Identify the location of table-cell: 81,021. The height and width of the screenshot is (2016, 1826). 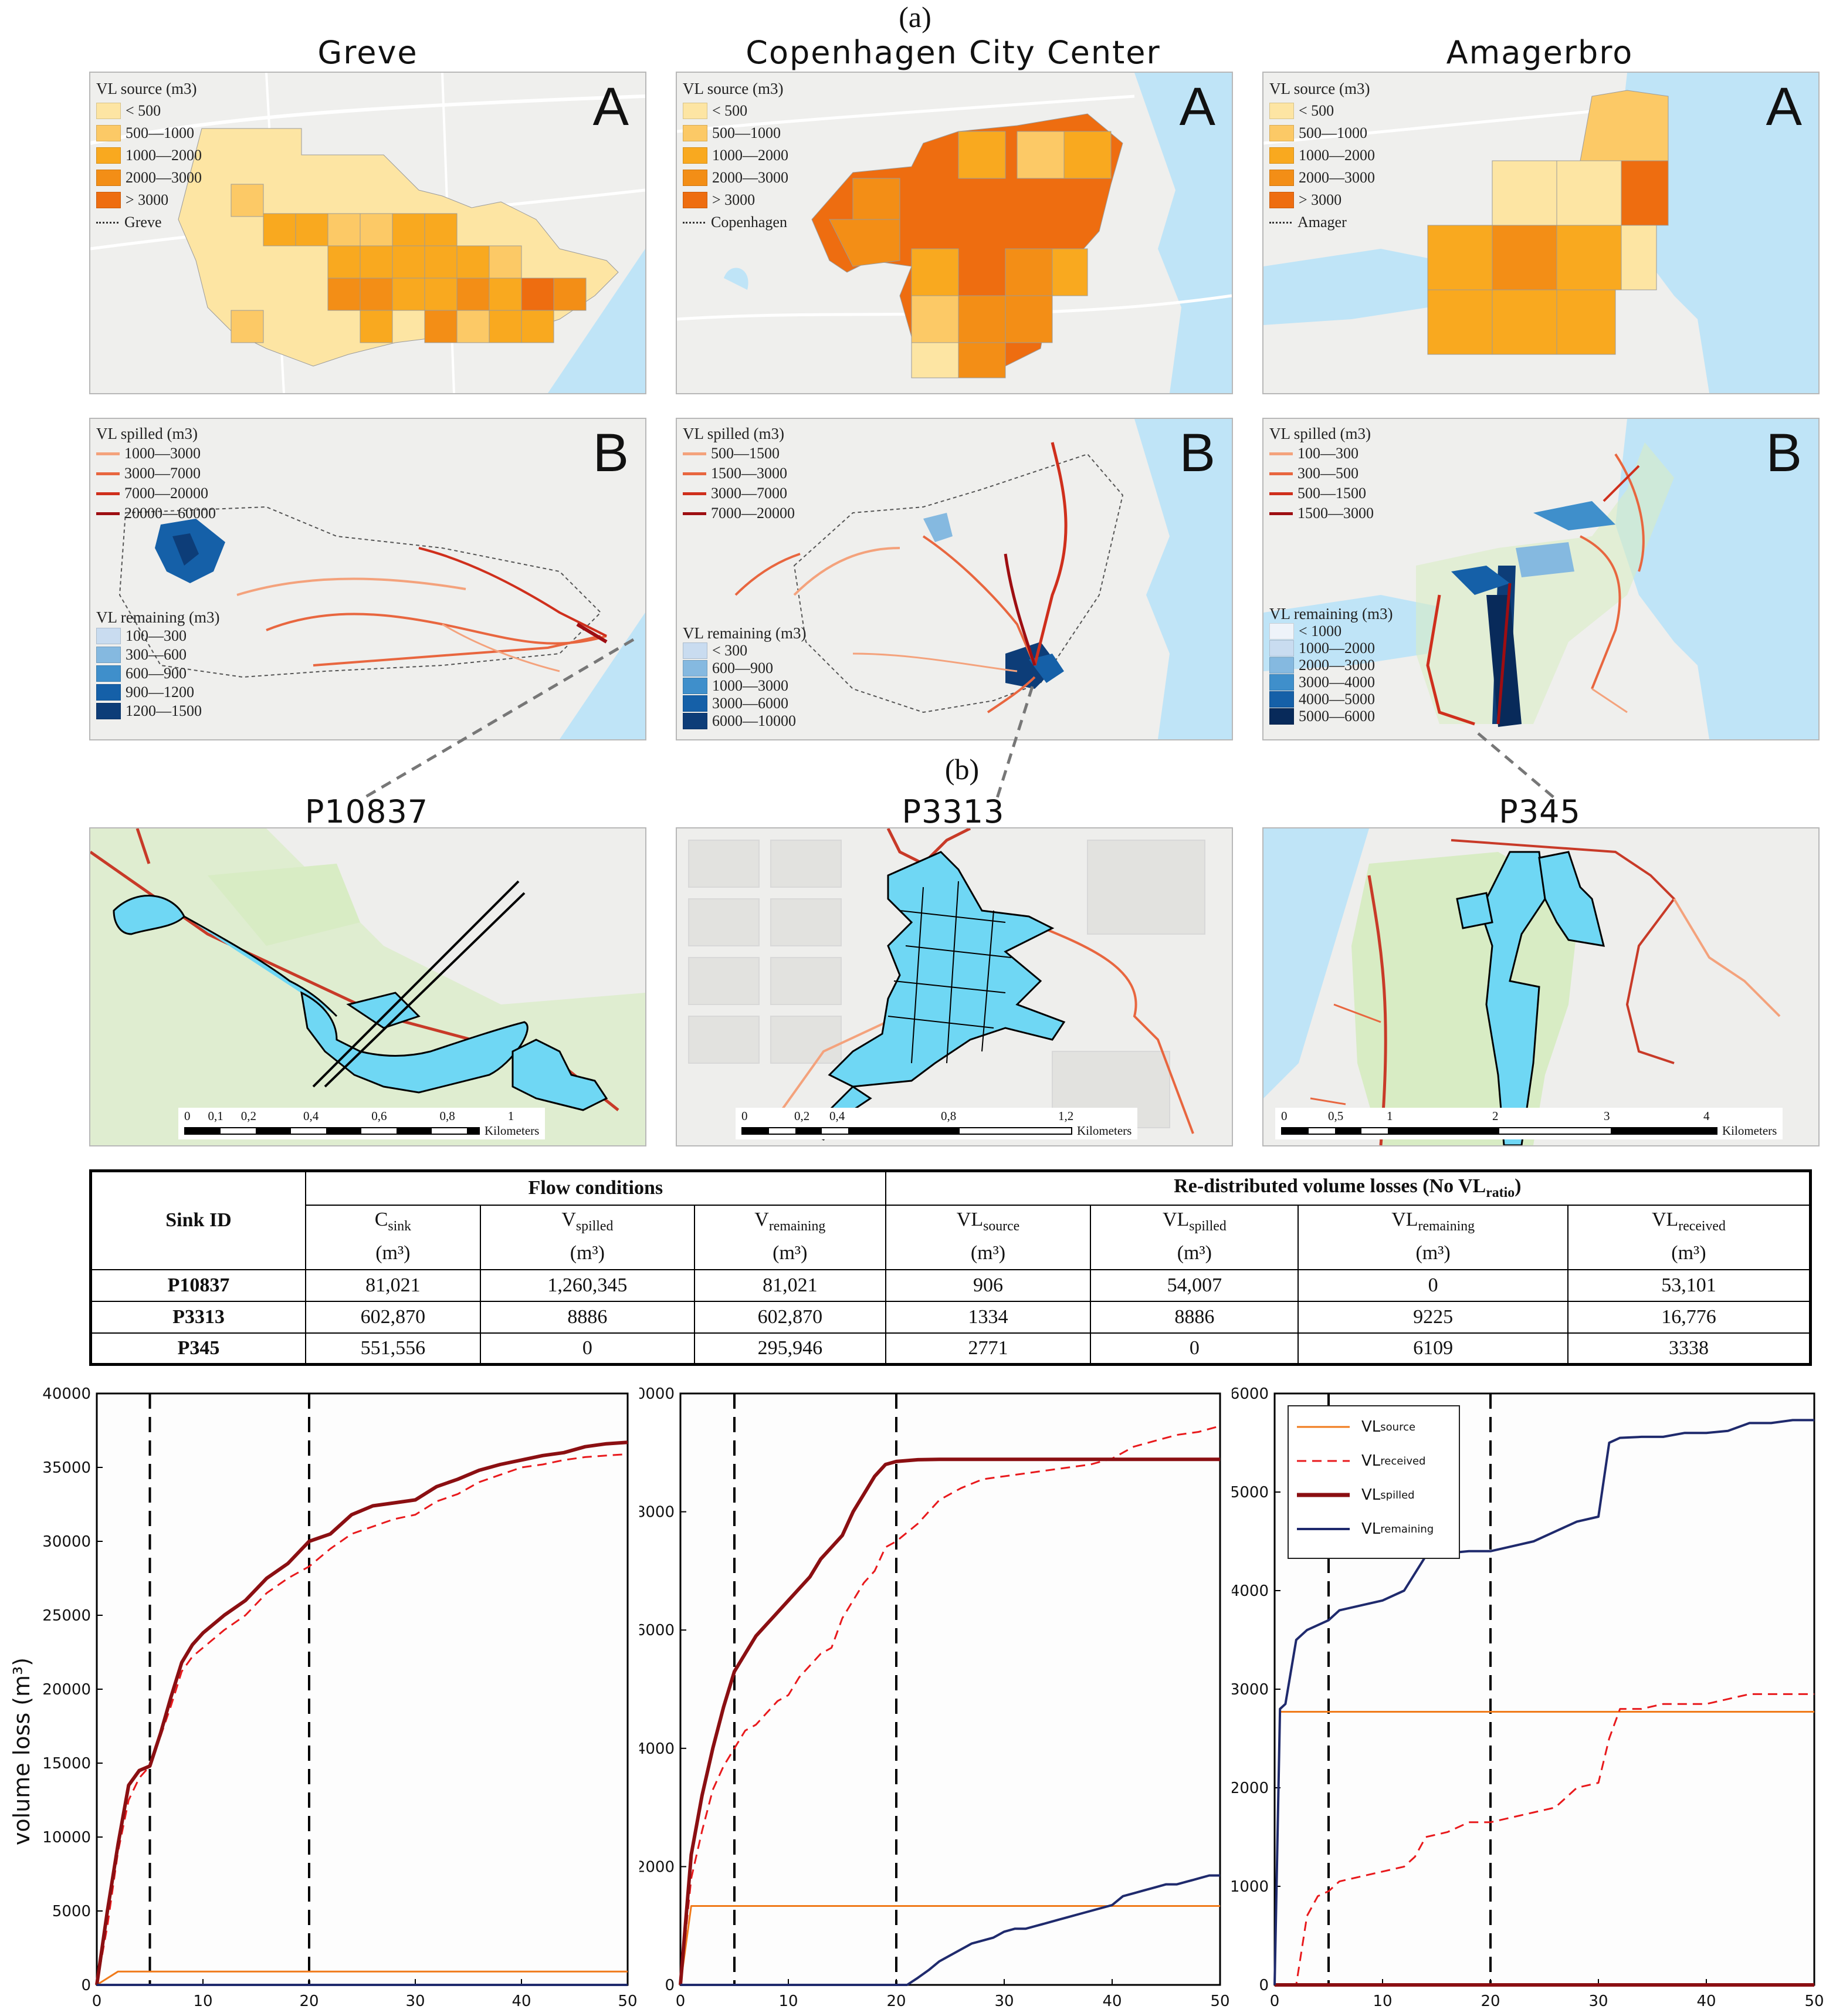
(789, 1285).